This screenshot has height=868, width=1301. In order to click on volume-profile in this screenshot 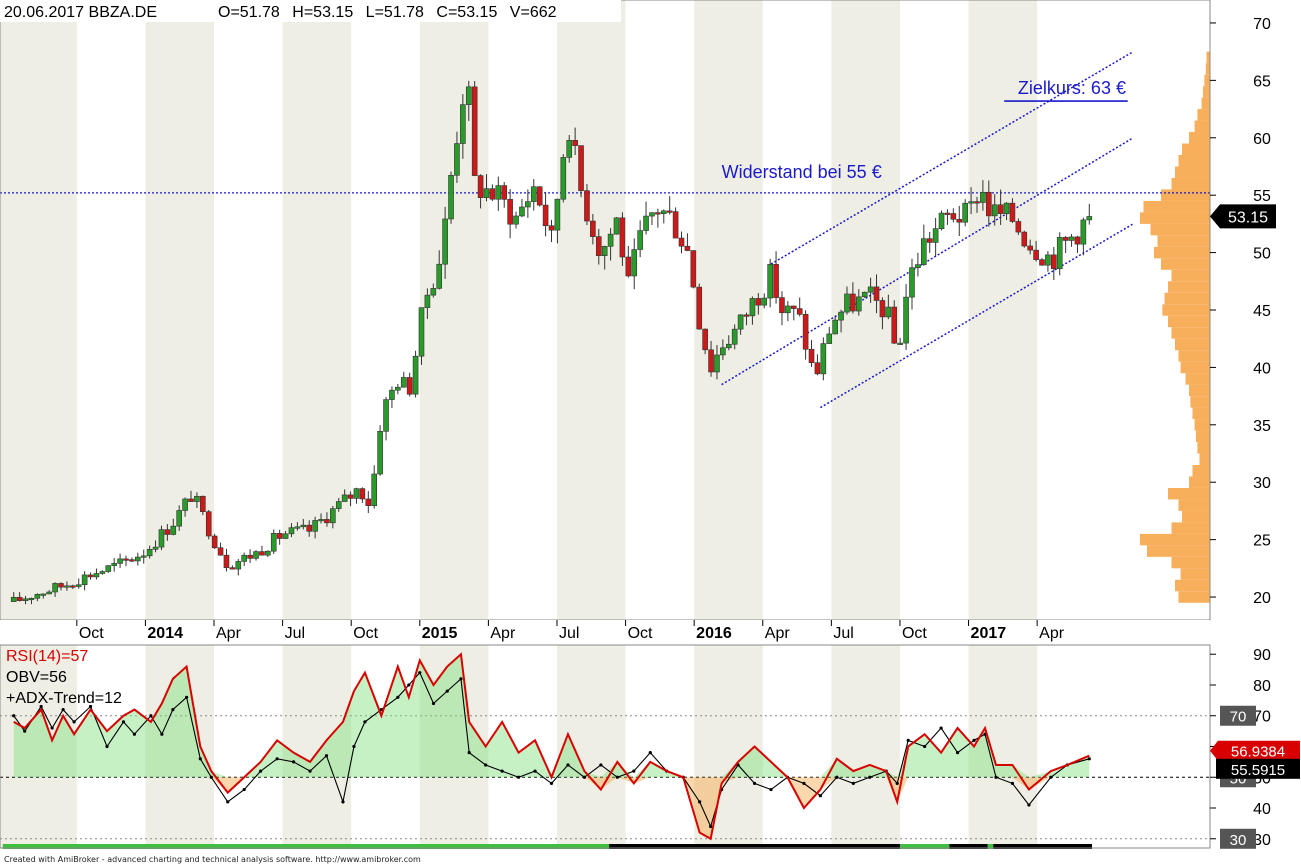, I will do `click(1175, 327)`.